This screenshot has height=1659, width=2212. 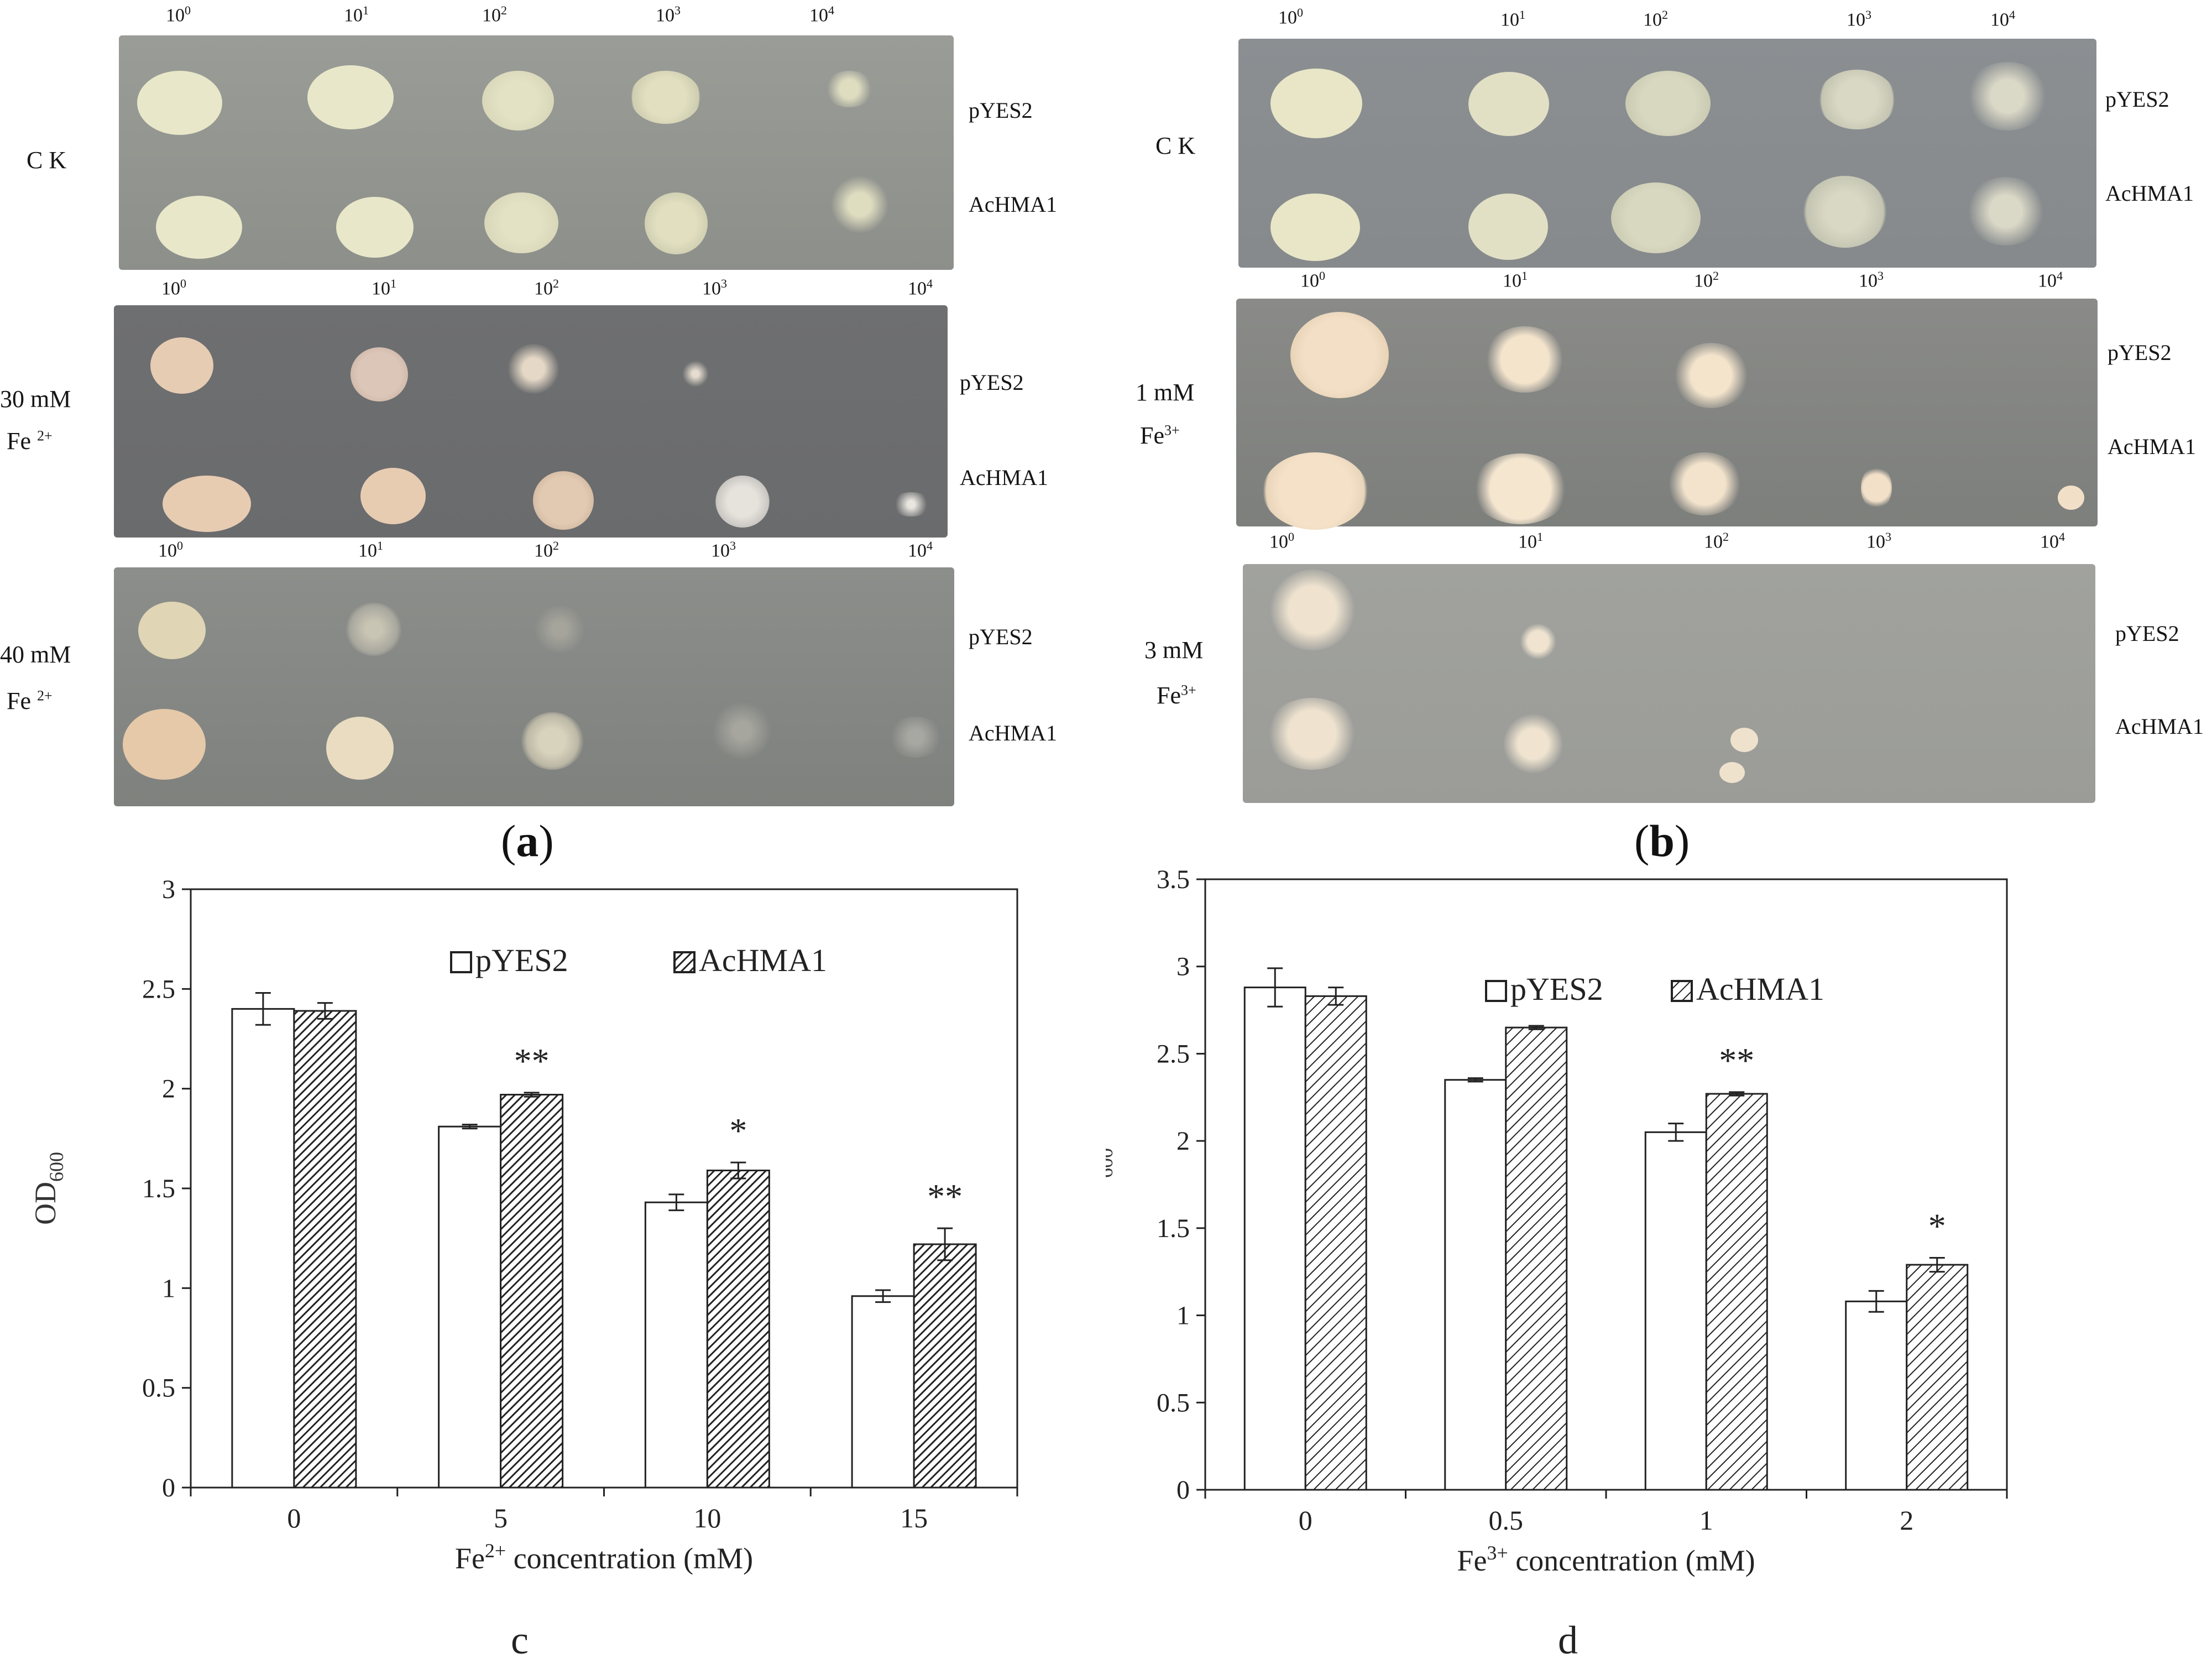 I want to click on dilution-b-ck-2: 102, so click(x=1655, y=19).